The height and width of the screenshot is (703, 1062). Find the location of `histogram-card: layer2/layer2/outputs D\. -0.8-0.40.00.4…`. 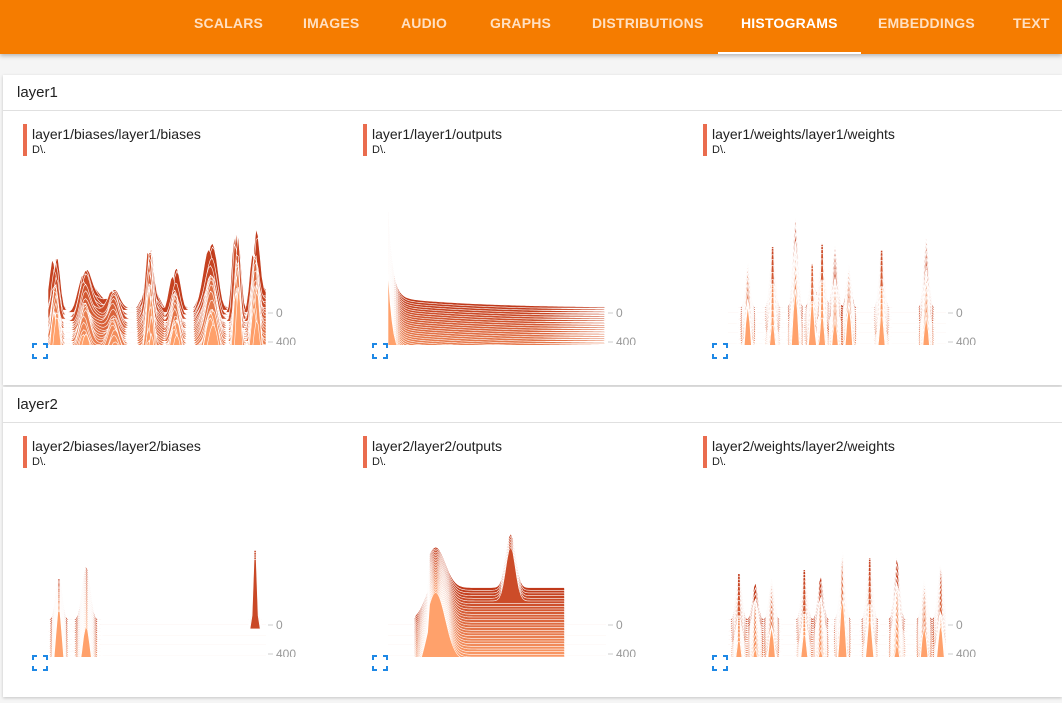

histogram-card: layer2/layer2/outputs D\. -0.8-0.40.00.4… is located at coordinates (513, 554).